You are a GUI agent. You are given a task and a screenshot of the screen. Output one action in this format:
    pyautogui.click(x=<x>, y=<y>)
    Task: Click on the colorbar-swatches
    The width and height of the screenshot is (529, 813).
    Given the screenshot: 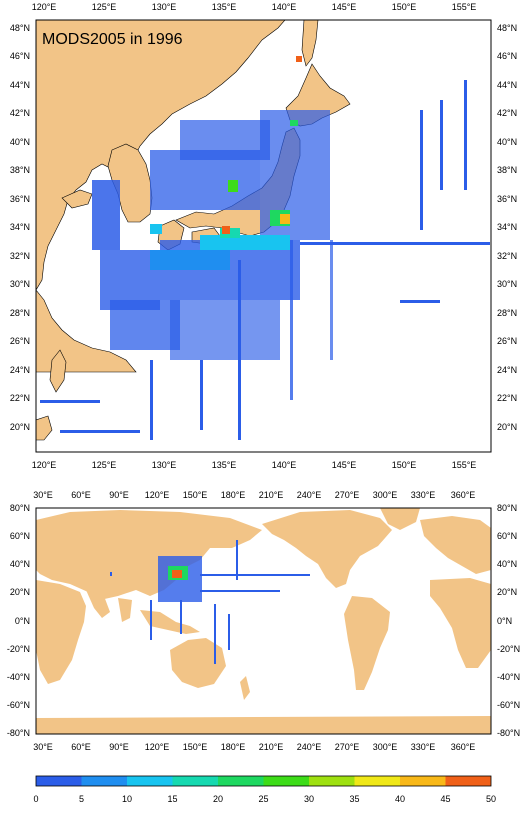 What is the action you would take?
    pyautogui.click(x=263, y=781)
    